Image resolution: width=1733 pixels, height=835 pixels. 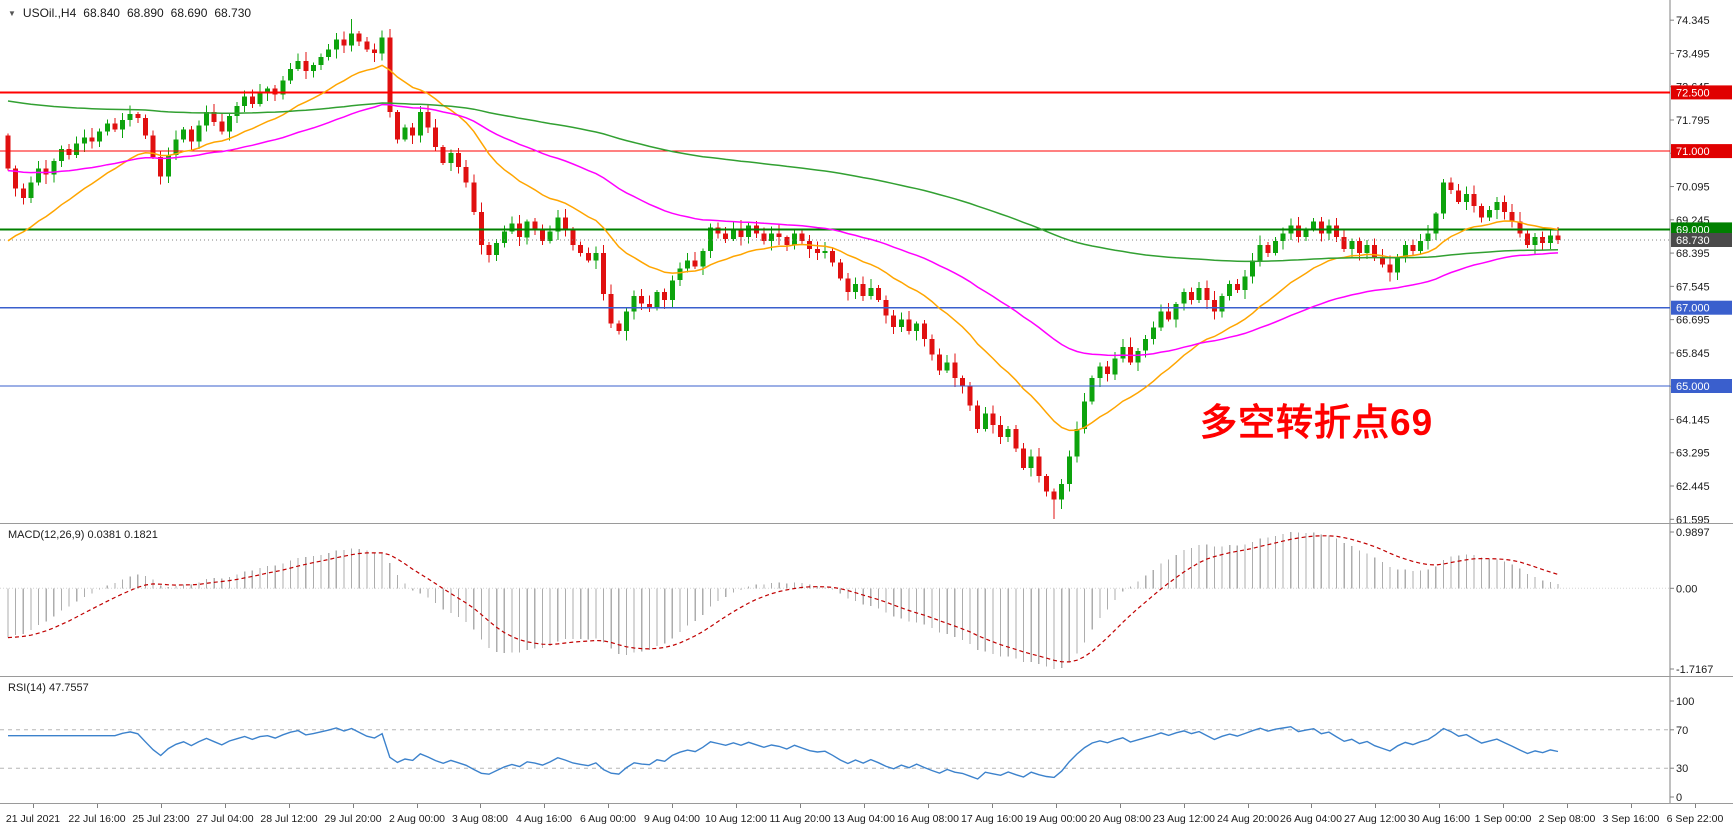 What do you see at coordinates (1184, 819) in the screenshot?
I see `time-axis-label: 23 Aug 12:00` at bounding box center [1184, 819].